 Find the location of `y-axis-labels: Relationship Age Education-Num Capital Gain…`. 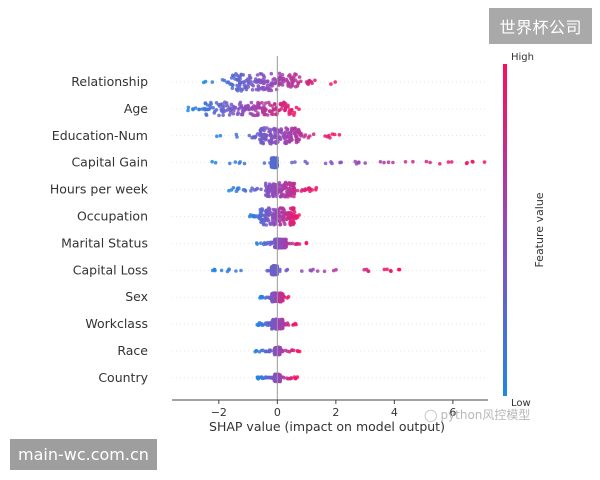

y-axis-labels: Relationship Age Education-Num Capital Gain… is located at coordinates (99, 229).